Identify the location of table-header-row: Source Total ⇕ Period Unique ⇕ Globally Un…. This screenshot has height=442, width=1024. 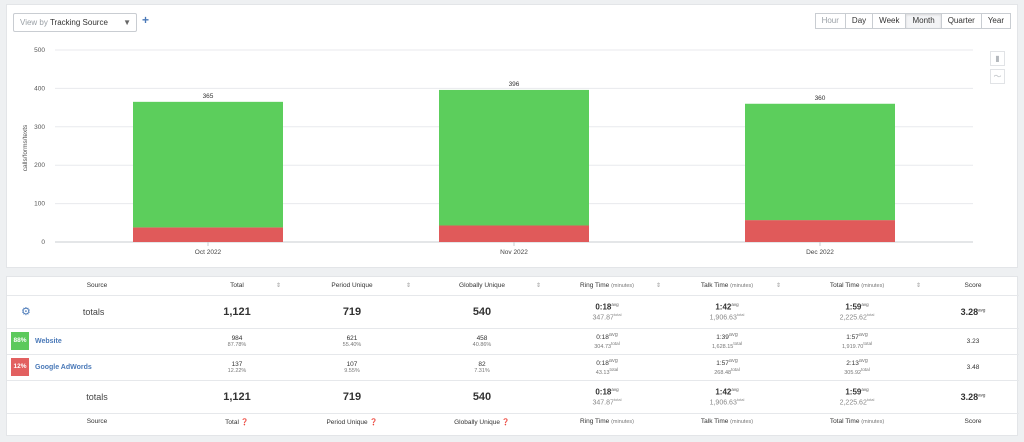
(513, 286).